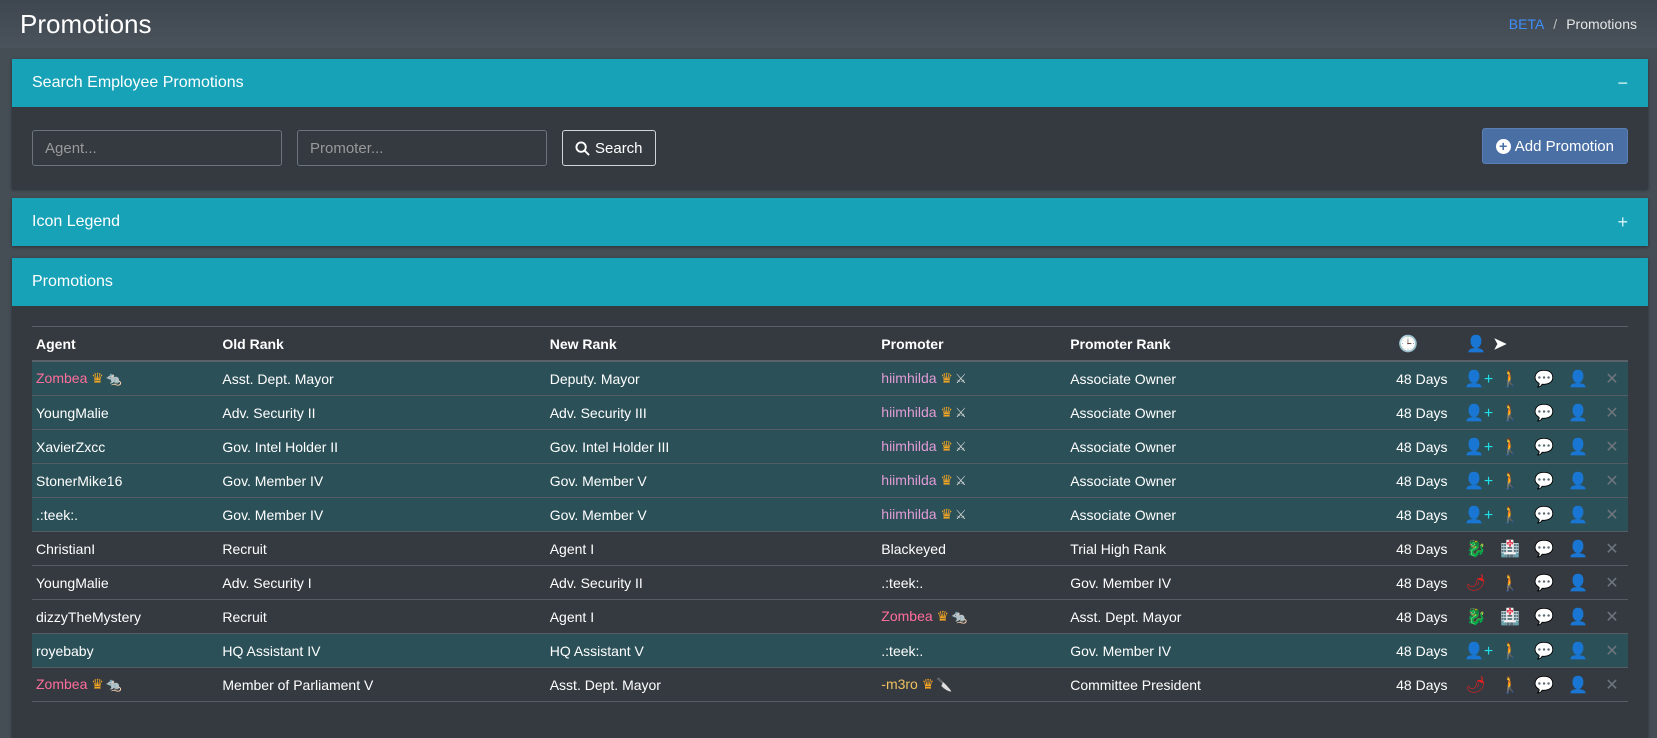  I want to click on promoter-cell: -m3ro ♛ 🔪, so click(972, 684).